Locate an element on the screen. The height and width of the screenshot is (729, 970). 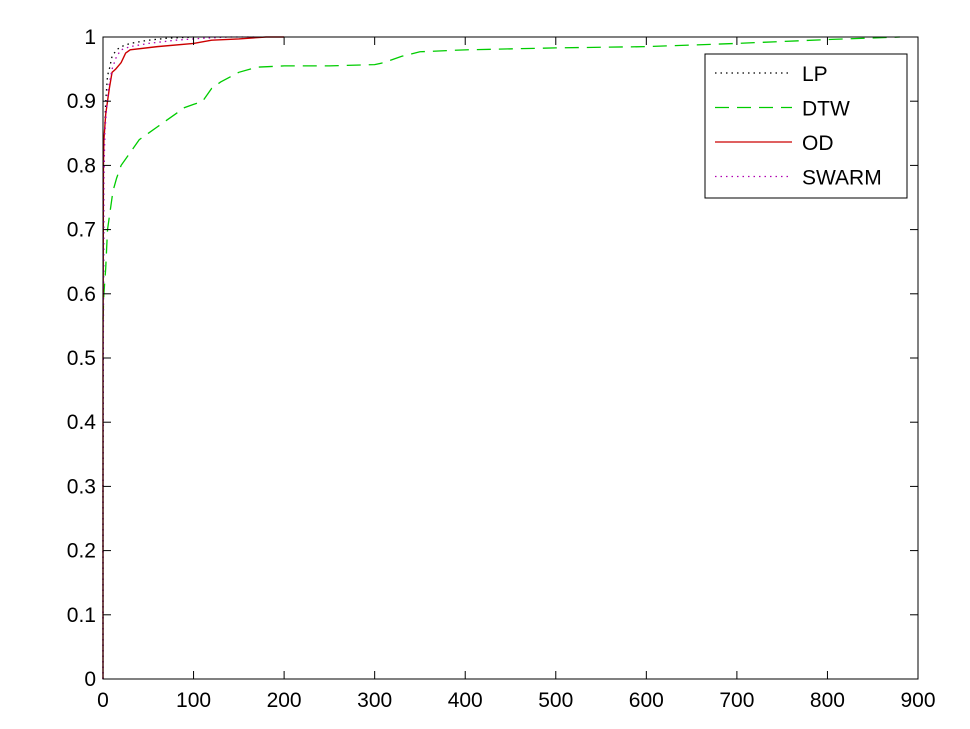
legend-label-dtw: DTW is located at coordinates (826, 109).